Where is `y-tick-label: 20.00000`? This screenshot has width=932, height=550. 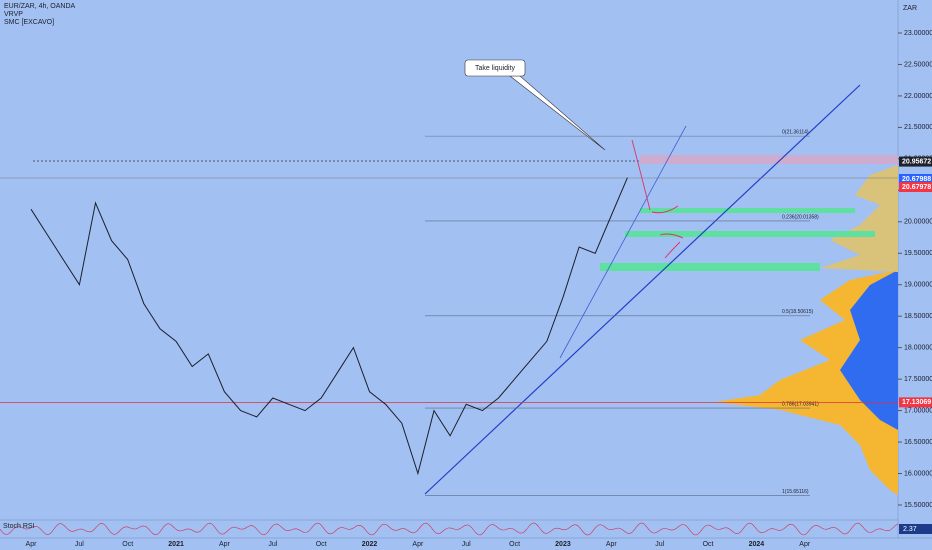 y-tick-label: 20.00000 is located at coordinates (918, 222).